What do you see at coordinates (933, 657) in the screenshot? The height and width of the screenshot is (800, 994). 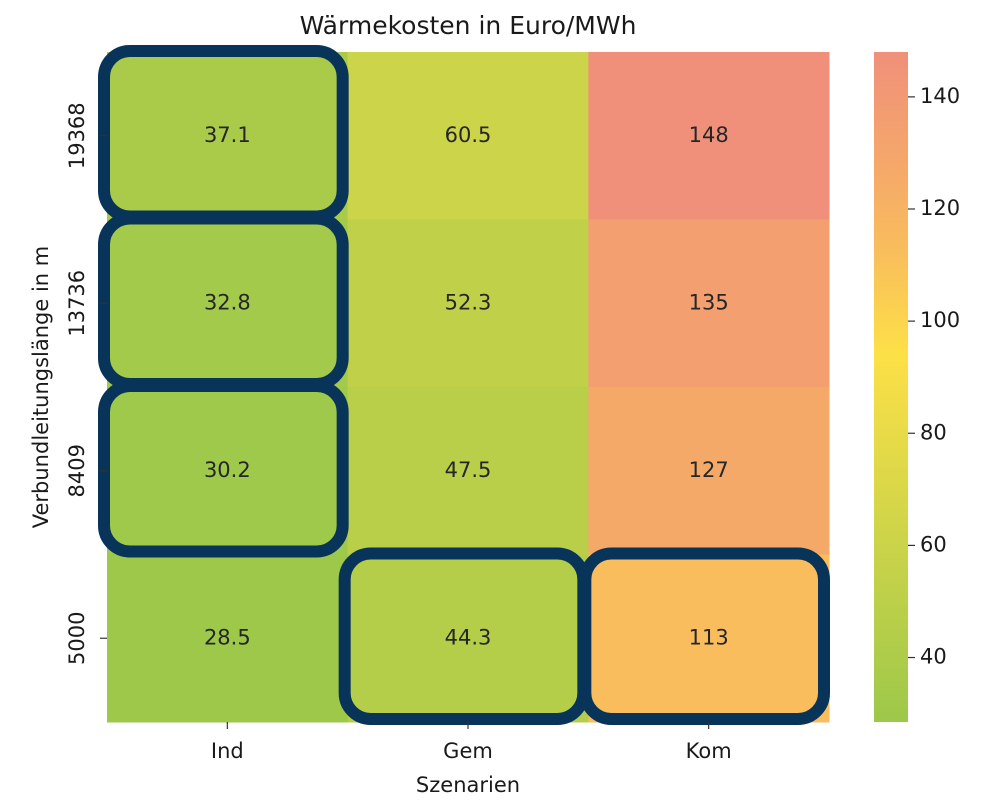 I see `colorbar-tick-label: 40` at bounding box center [933, 657].